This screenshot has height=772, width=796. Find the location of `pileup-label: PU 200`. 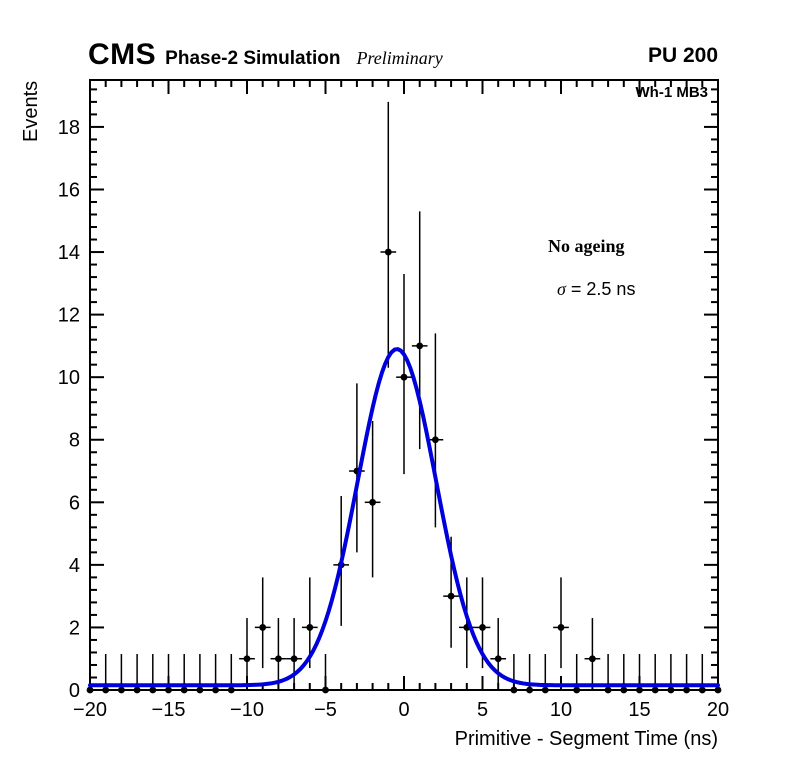

pileup-label: PU 200 is located at coordinates (682, 55).